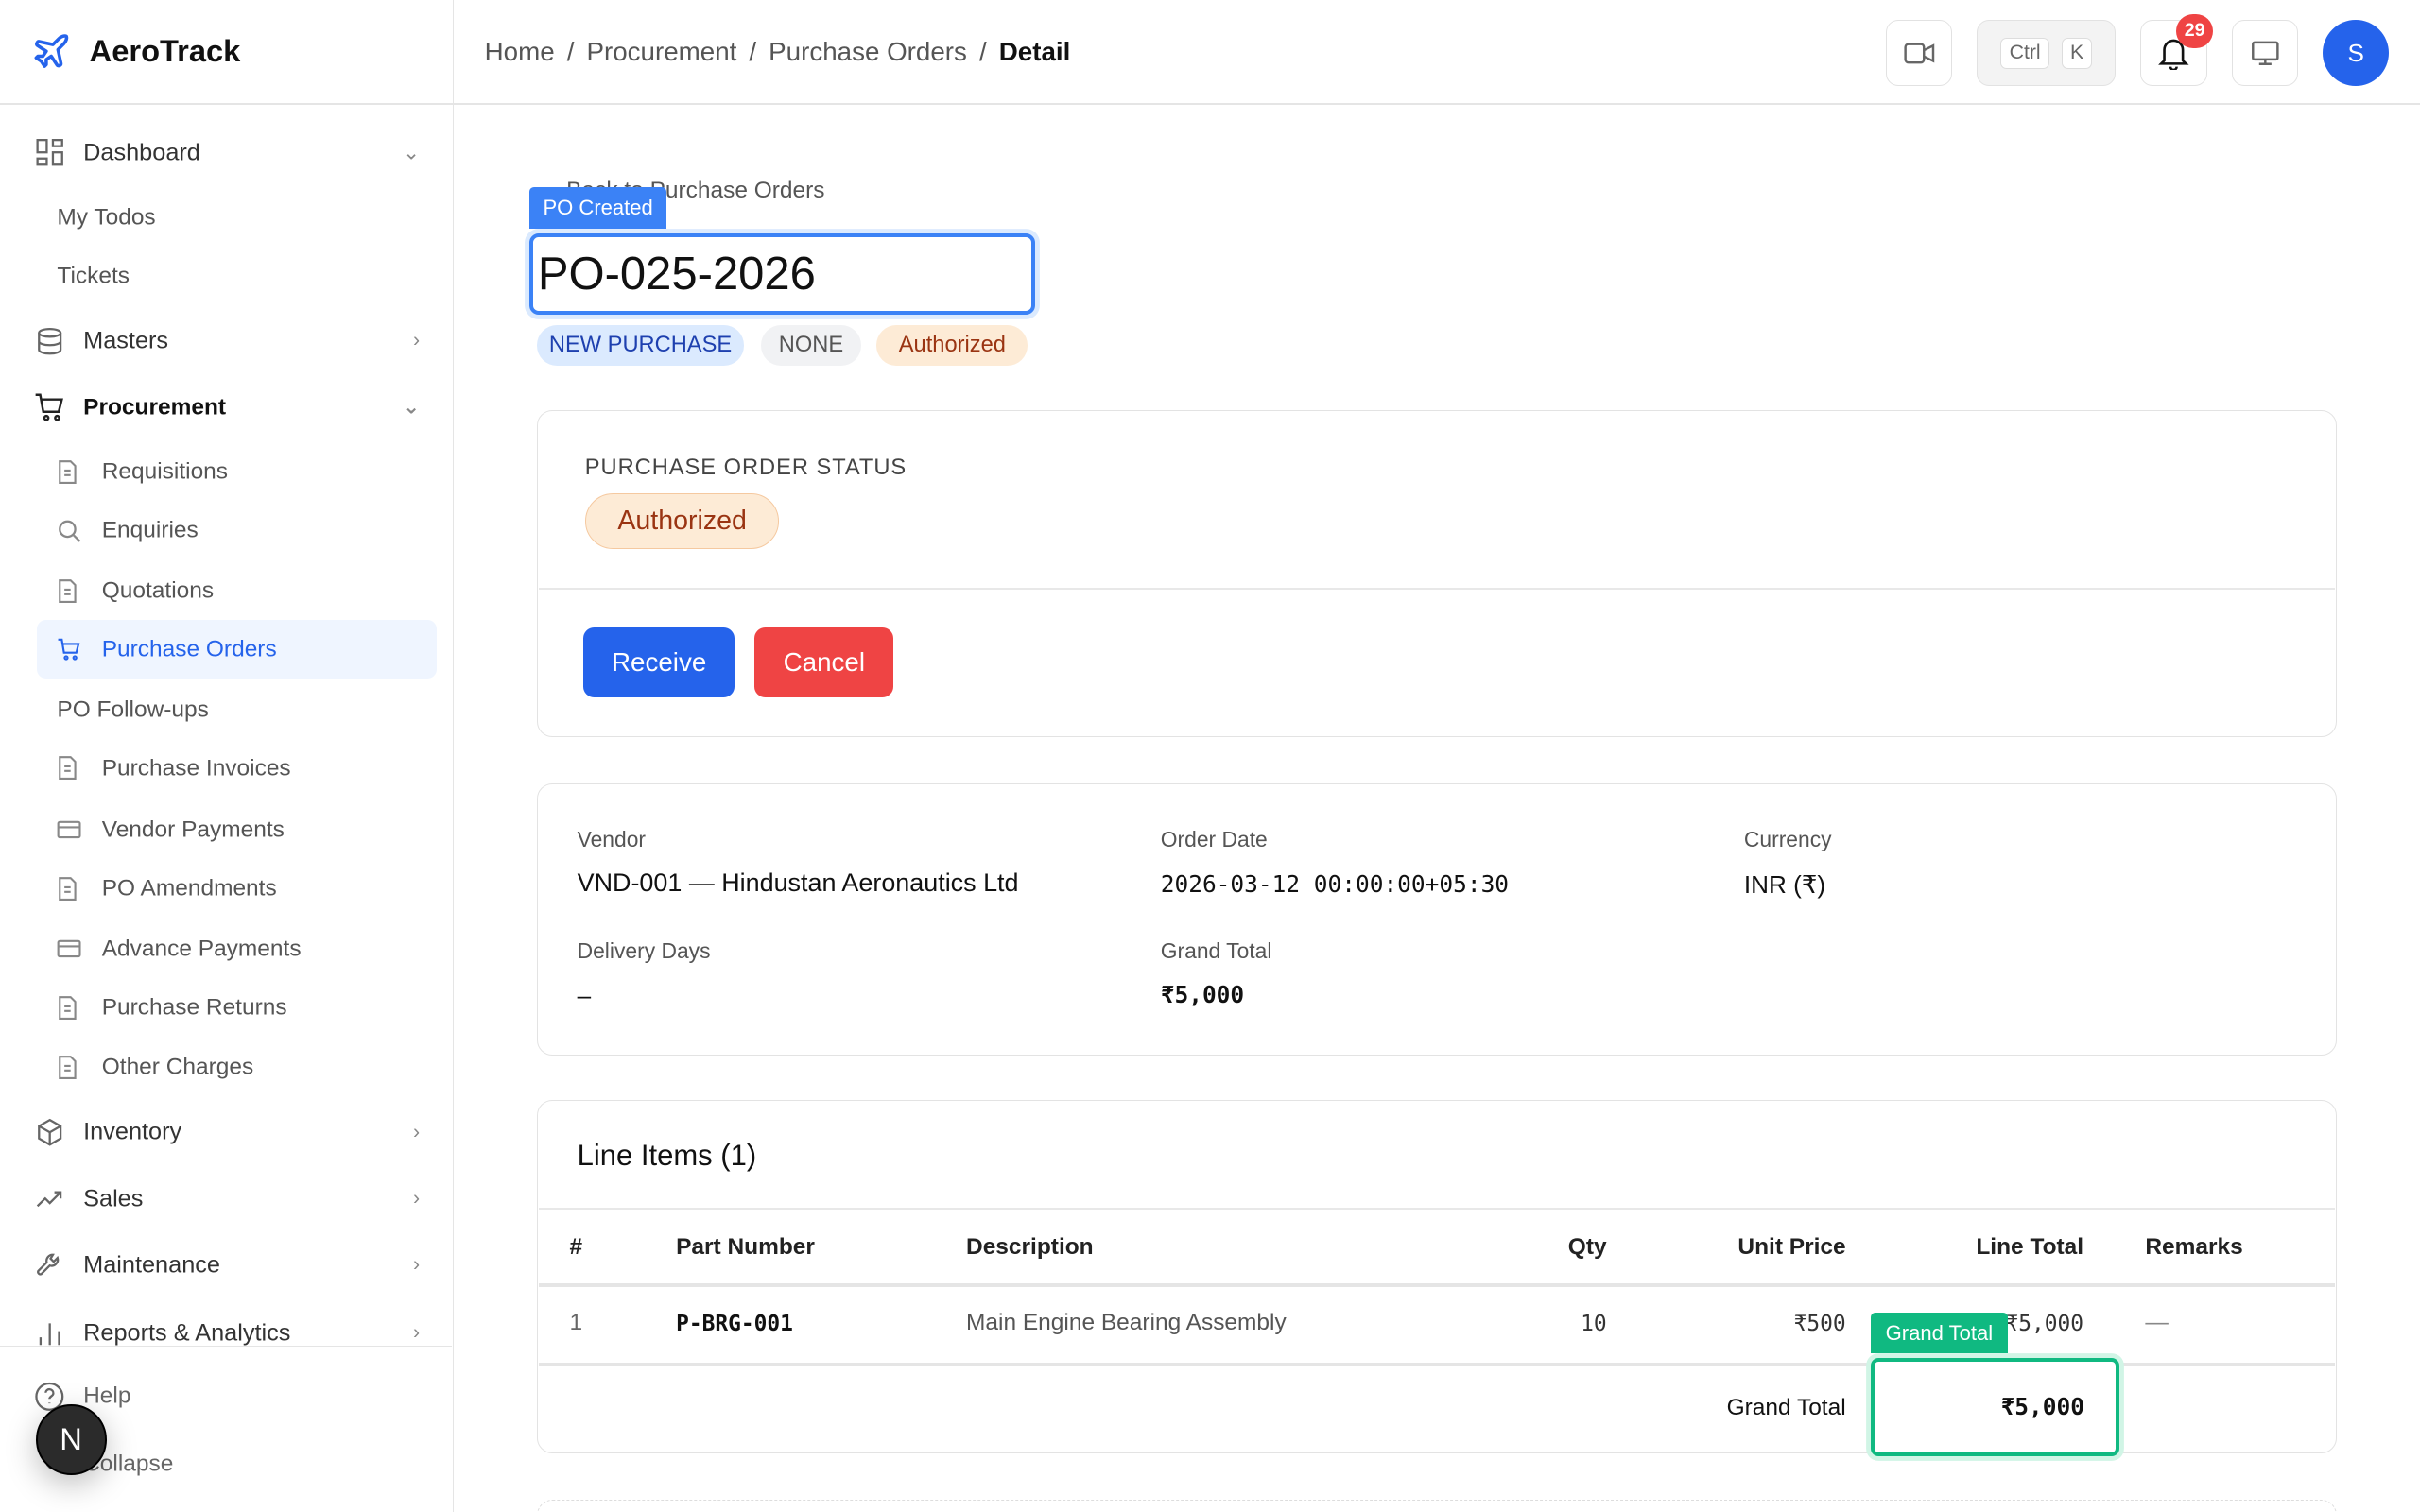 The image size is (2420, 1512). What do you see at coordinates (69, 1007) in the screenshot?
I see `box-return-icon` at bounding box center [69, 1007].